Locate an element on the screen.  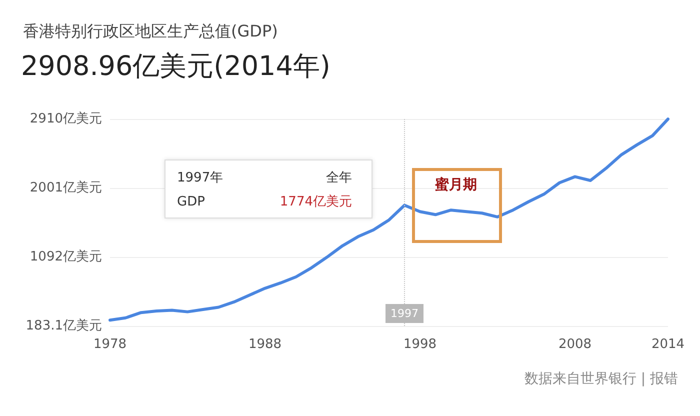
annotation: 1997年 is located at coordinates (200, 178).